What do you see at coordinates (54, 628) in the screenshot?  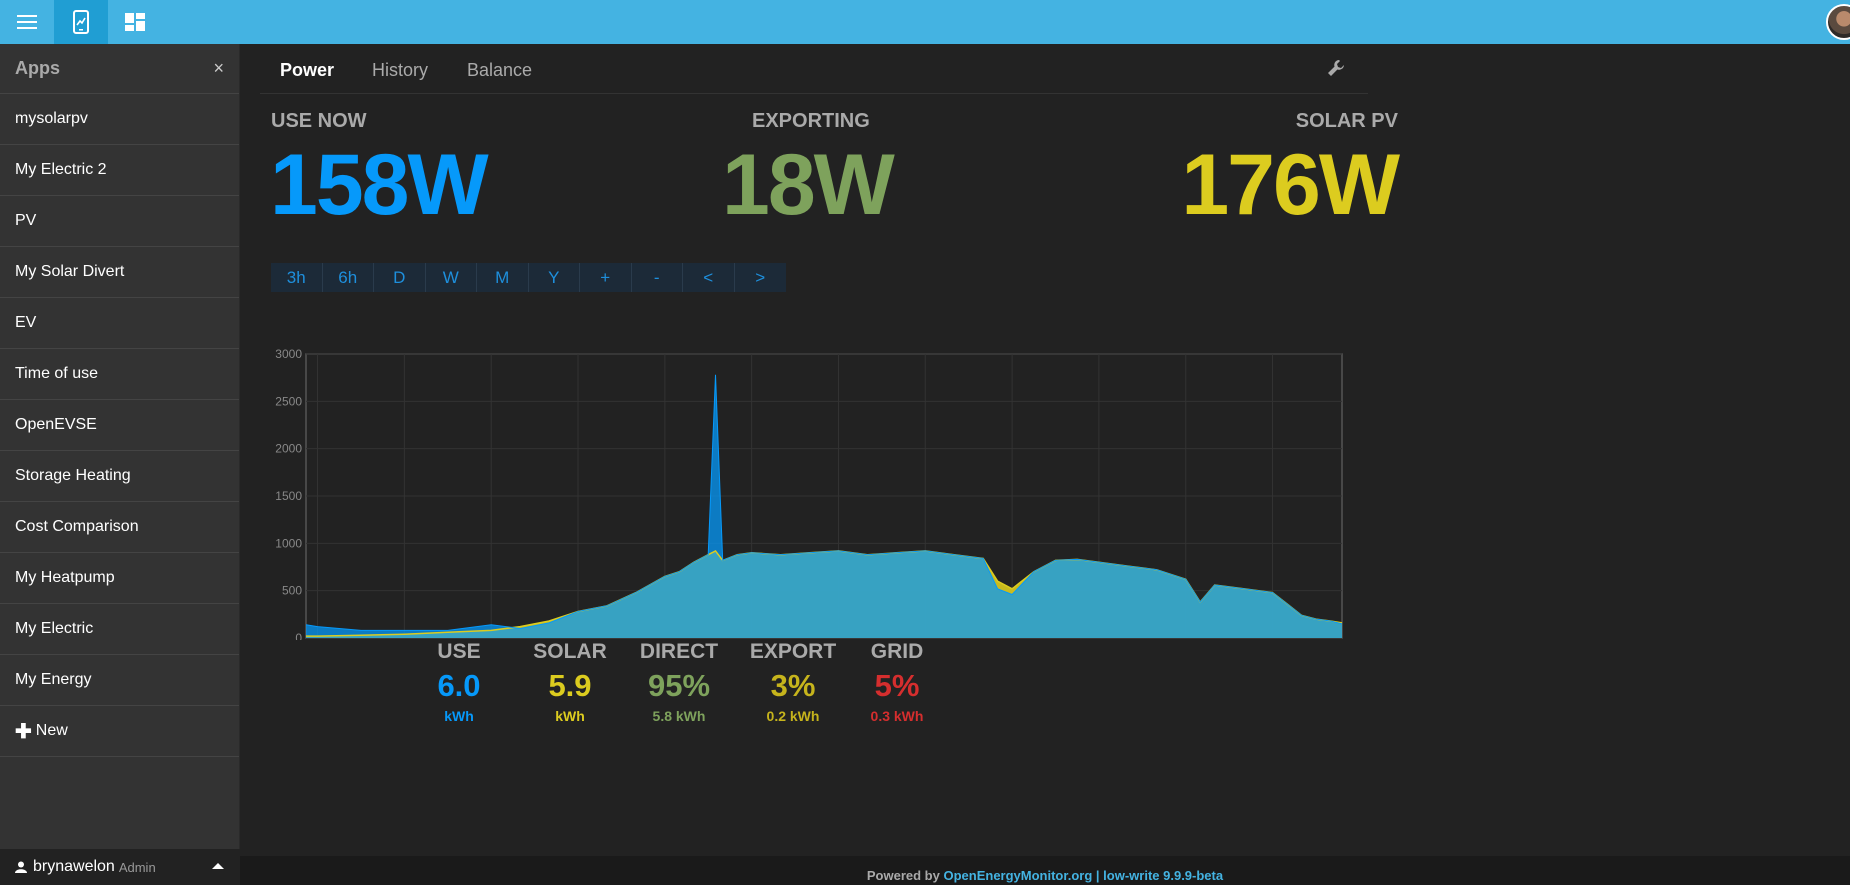 I see `sidebar-item-label: My Electric` at bounding box center [54, 628].